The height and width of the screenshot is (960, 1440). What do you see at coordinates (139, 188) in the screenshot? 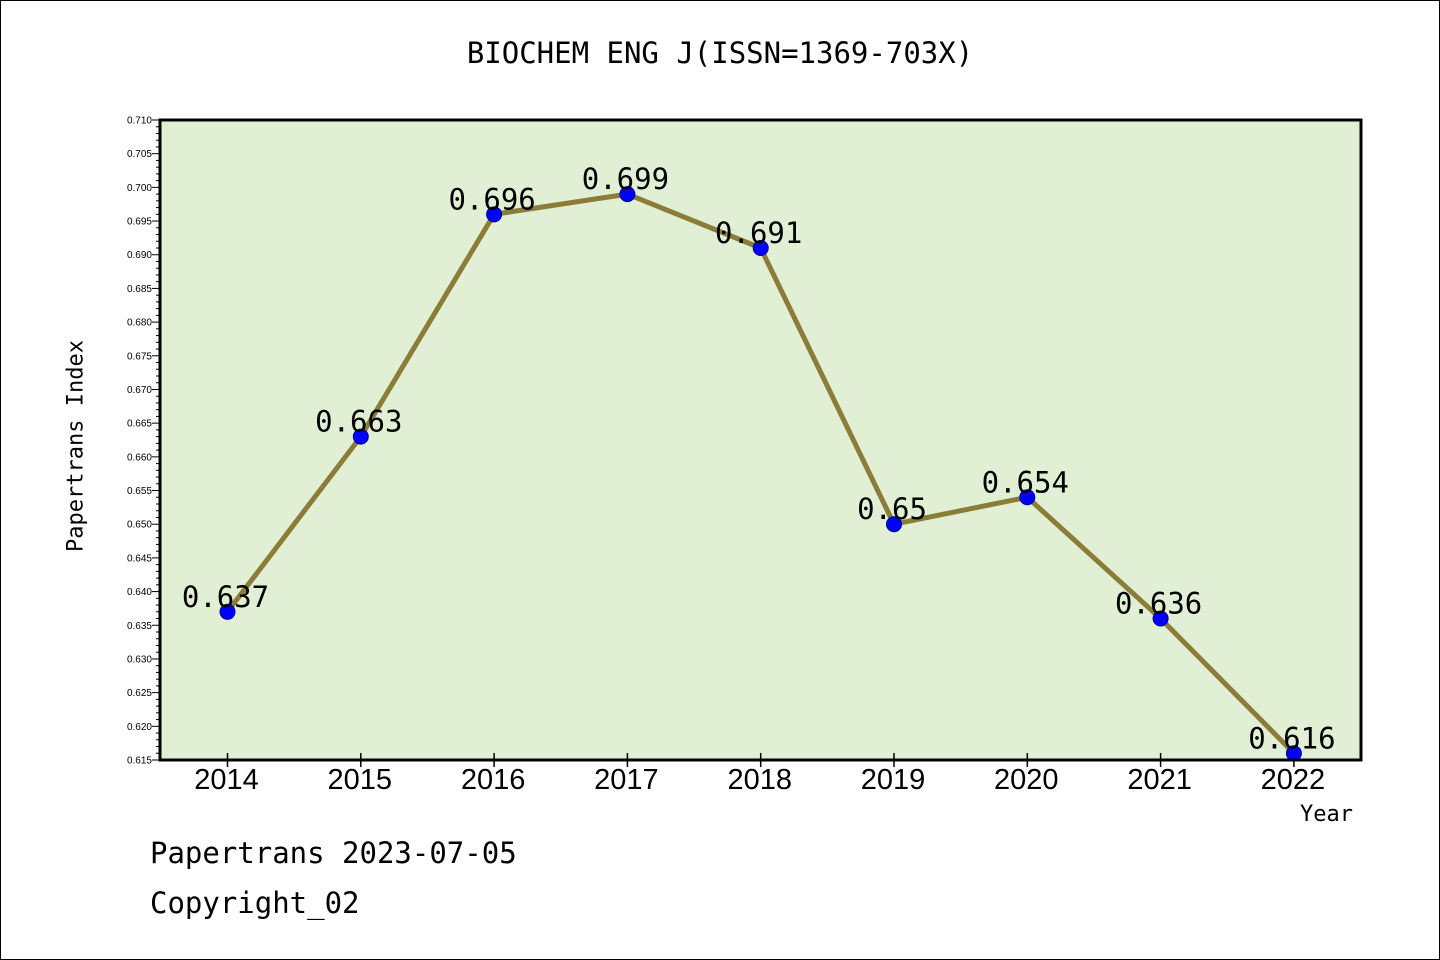
I see `y-tick-label: 0.700` at bounding box center [139, 188].